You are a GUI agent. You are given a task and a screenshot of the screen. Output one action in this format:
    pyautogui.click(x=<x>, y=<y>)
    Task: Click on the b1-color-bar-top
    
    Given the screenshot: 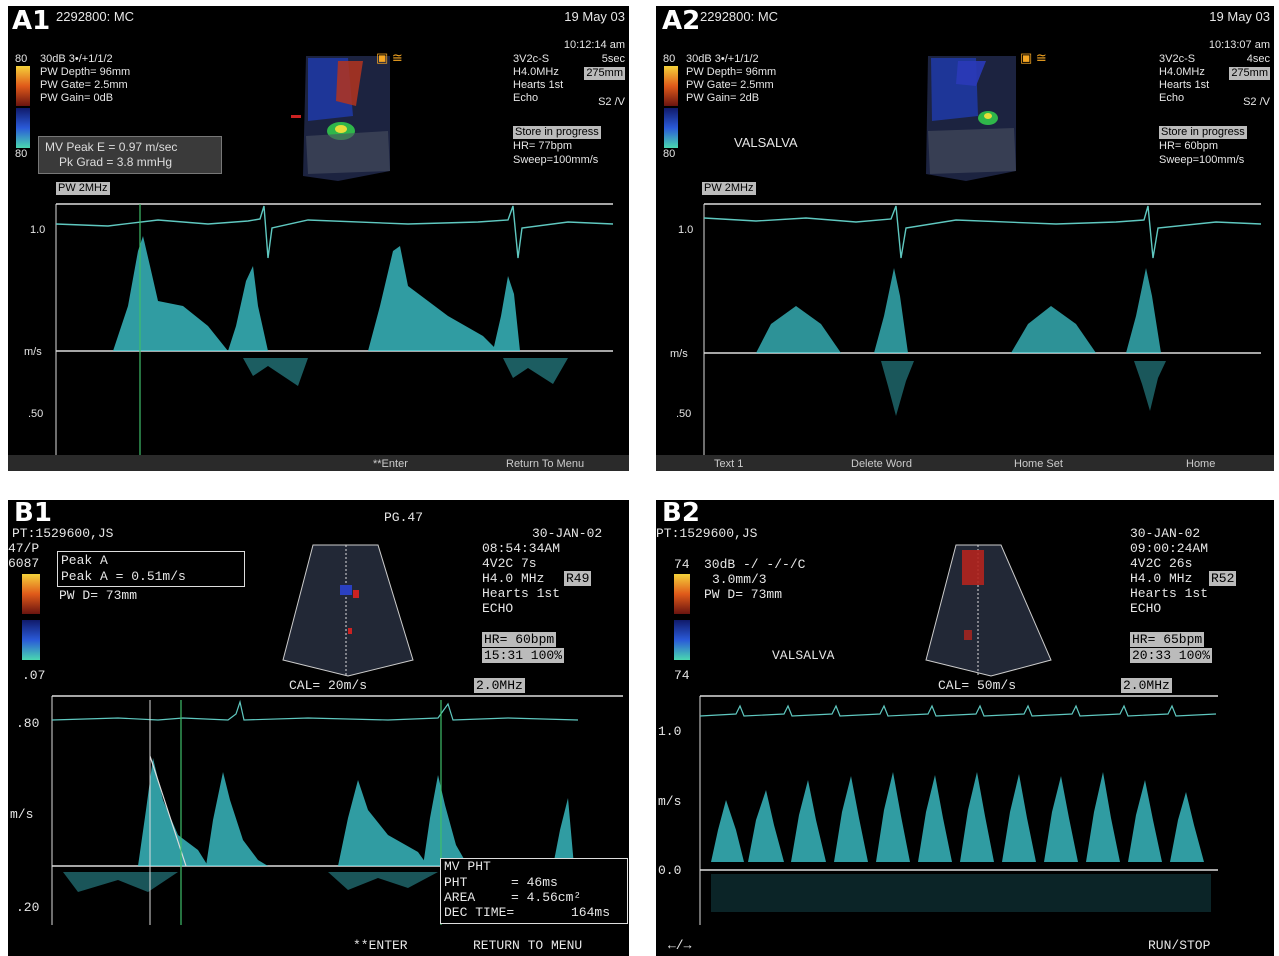 What is the action you would take?
    pyautogui.click(x=31, y=594)
    